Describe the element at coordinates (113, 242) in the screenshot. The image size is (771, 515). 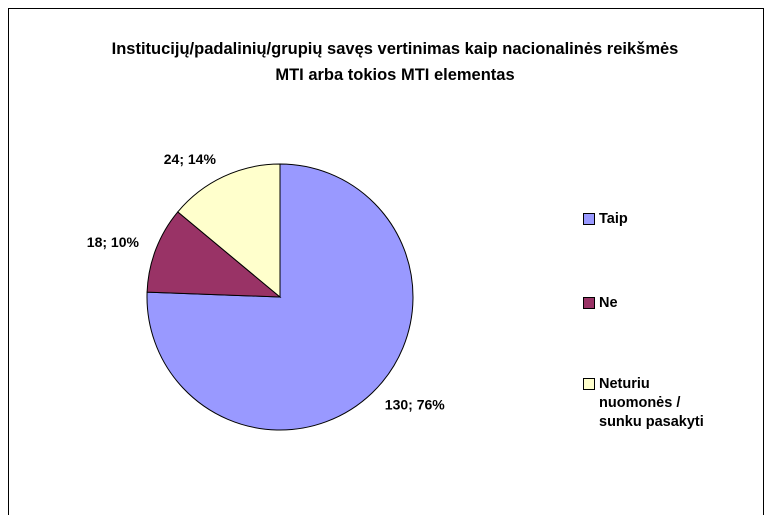
I see `data-label: 18; 10%` at that location.